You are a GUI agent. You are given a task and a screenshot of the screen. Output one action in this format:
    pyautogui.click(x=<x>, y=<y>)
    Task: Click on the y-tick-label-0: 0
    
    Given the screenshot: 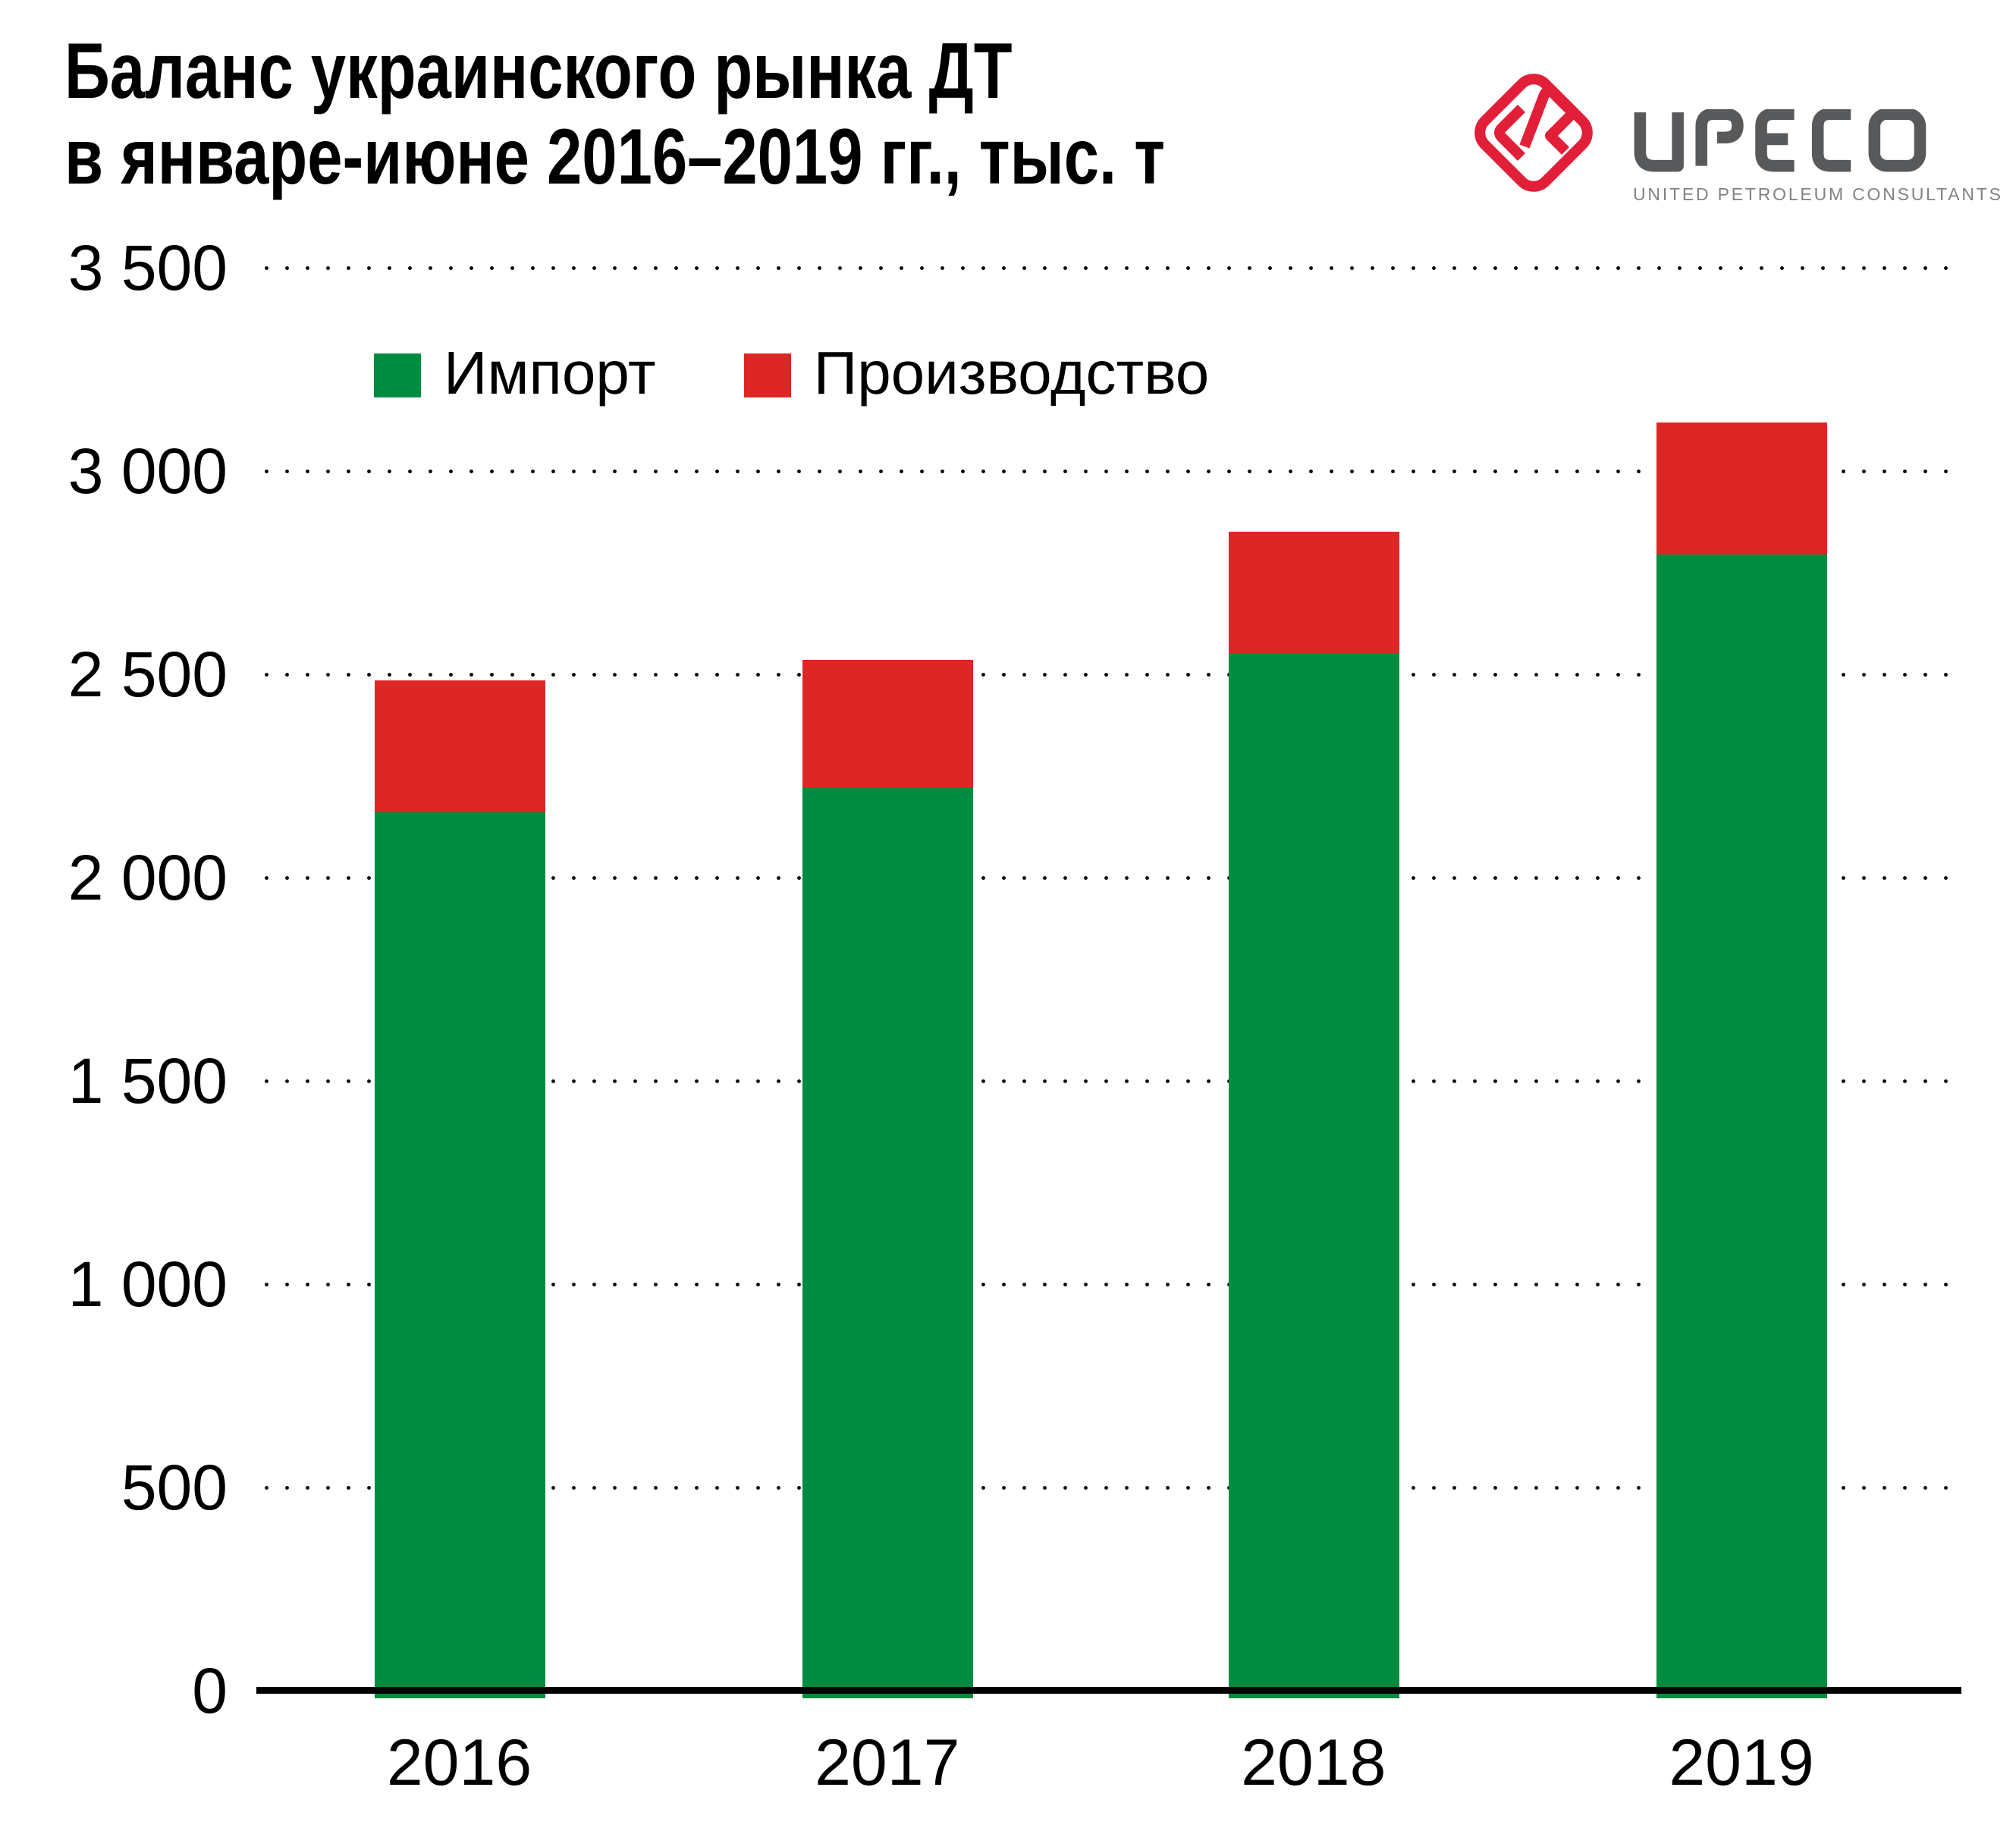 What is the action you would take?
    pyautogui.click(x=210, y=1691)
    